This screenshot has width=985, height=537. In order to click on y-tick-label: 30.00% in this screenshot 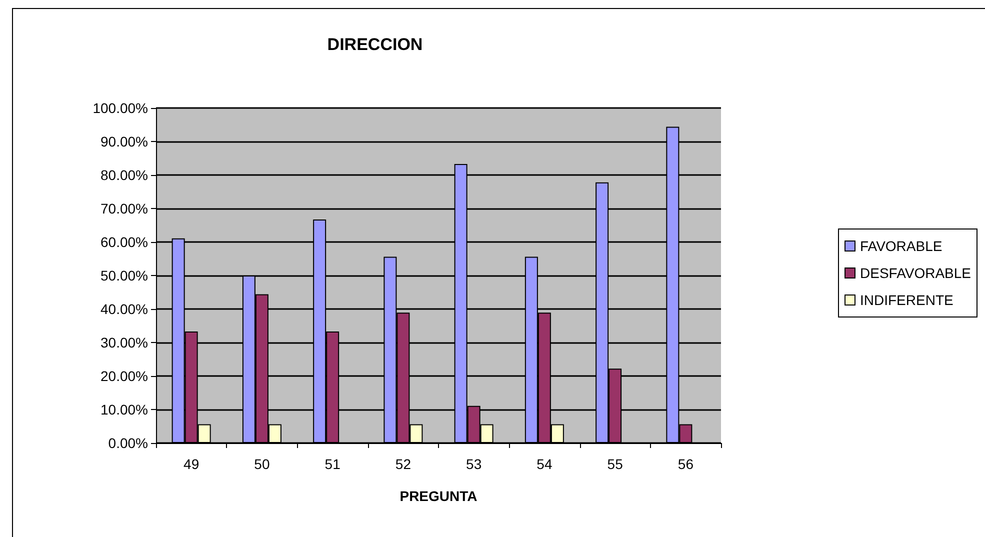, I will do `click(124, 342)`.